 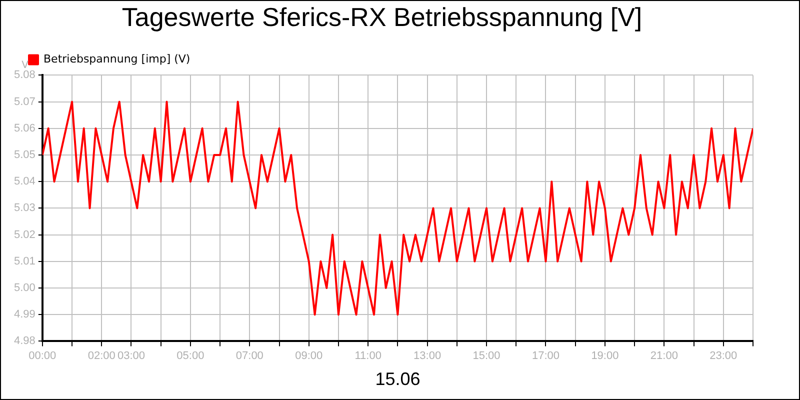 What do you see at coordinates (190, 356) in the screenshot?
I see `x-tick-label: 05:00` at bounding box center [190, 356].